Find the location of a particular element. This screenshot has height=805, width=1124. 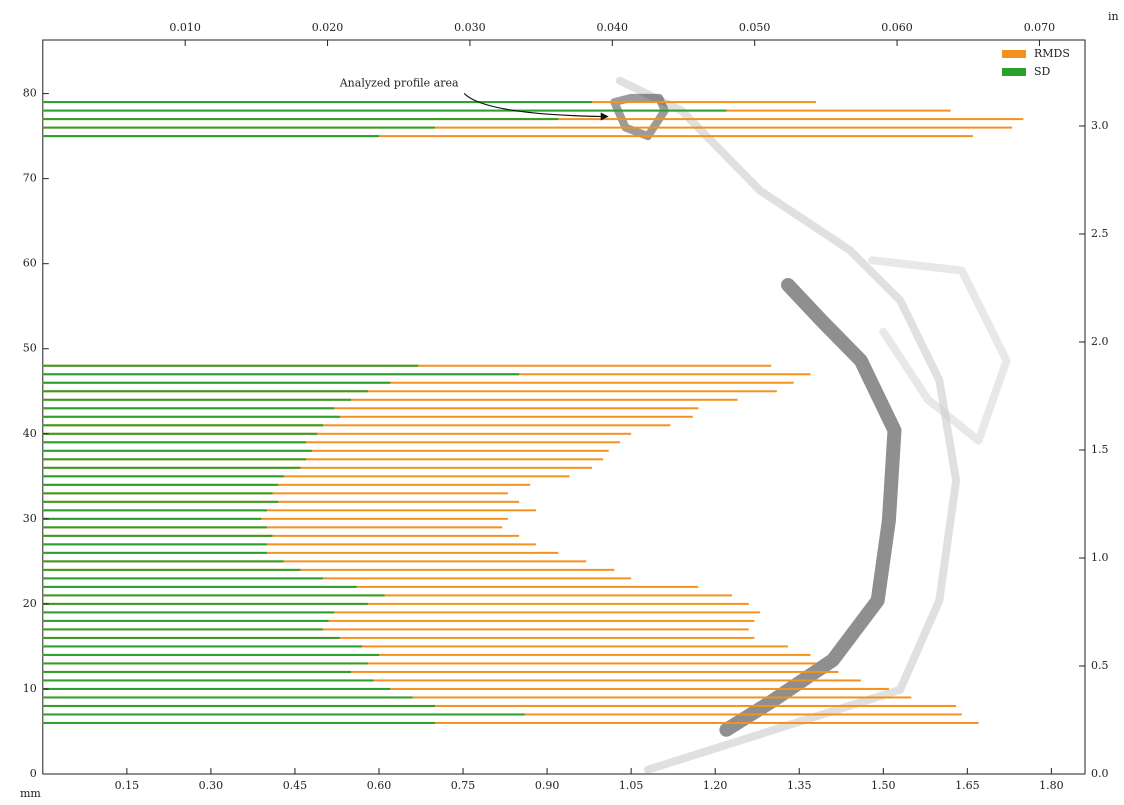

y2-tick-label: 0.0 is located at coordinates (1100, 773).